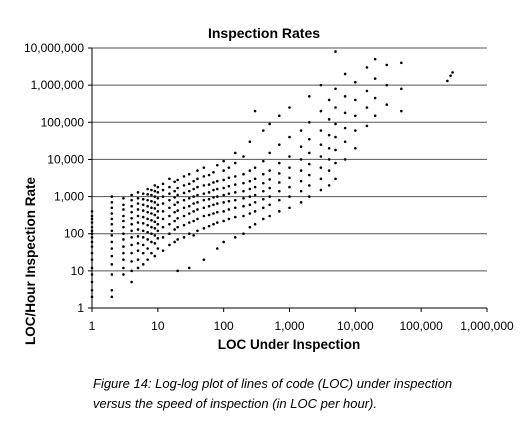 The image size is (529, 448). What do you see at coordinates (487, 326) in the screenshot?
I see `x-tick-label: 1,000,000` at bounding box center [487, 326].